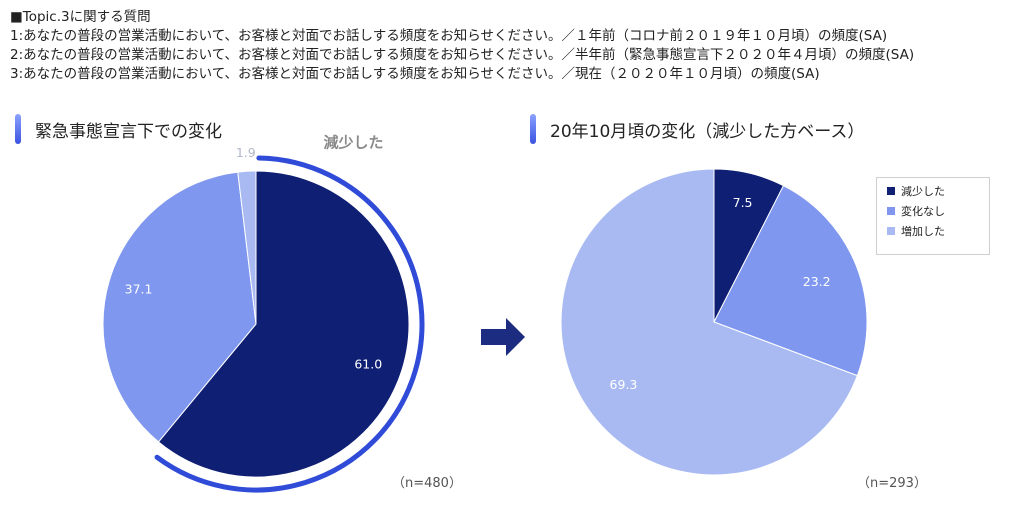 The image size is (1024, 523). Describe the element at coordinates (247, 247) in the screenshot. I see `pie1-slice-increased` at that location.